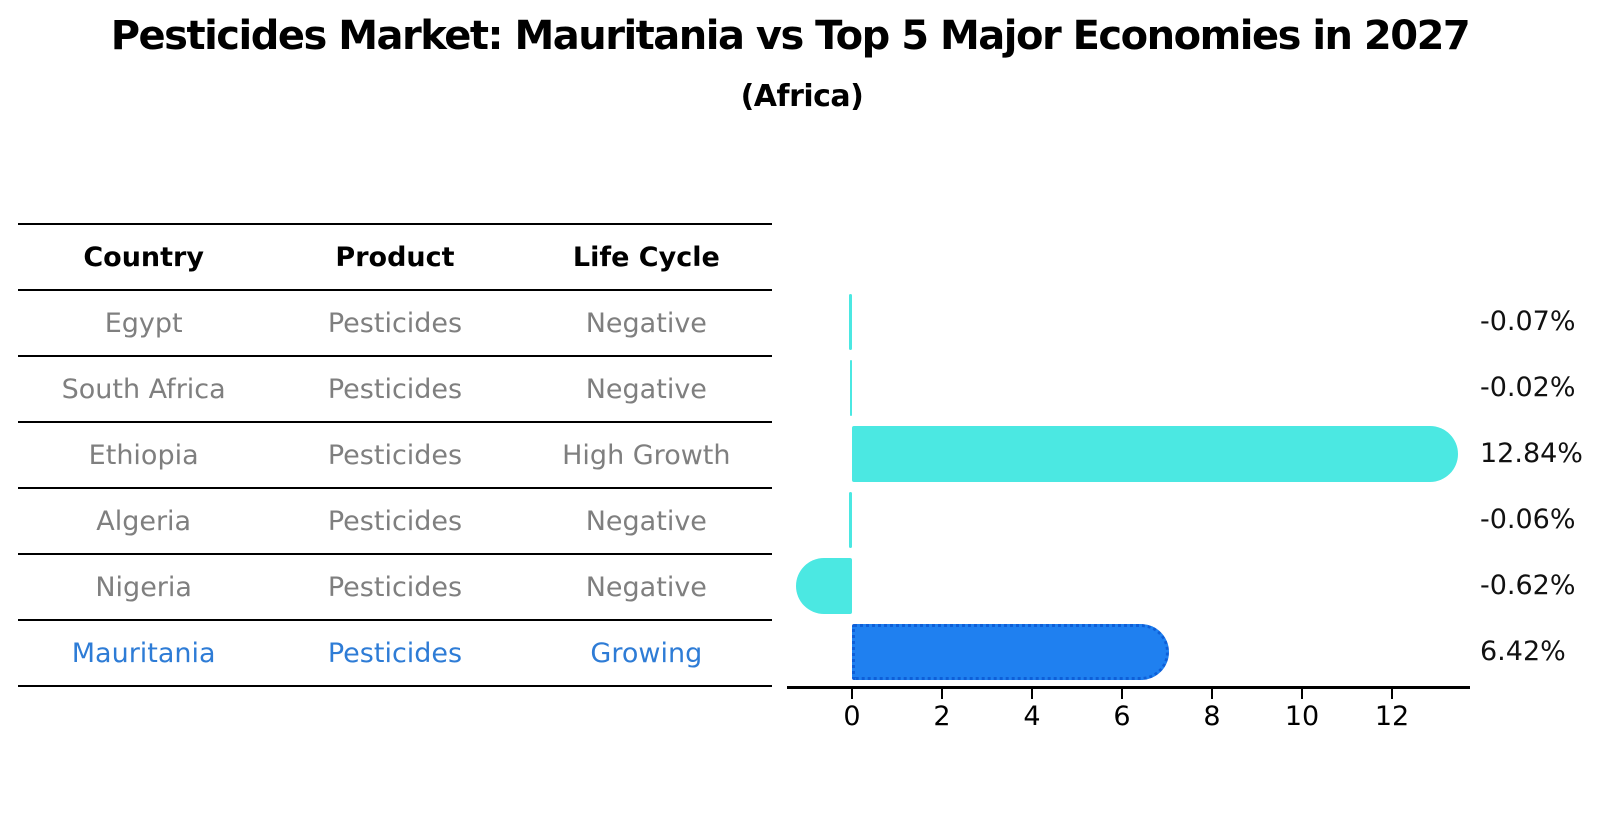  What do you see at coordinates (1528, 321) in the screenshot?
I see `value-label-egypt: -0.07%` at bounding box center [1528, 321].